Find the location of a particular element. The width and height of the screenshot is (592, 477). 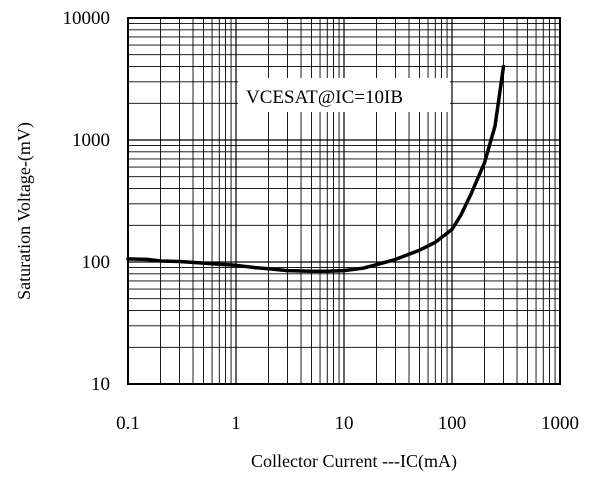

x-tick-label: 1000 is located at coordinates (560, 423).